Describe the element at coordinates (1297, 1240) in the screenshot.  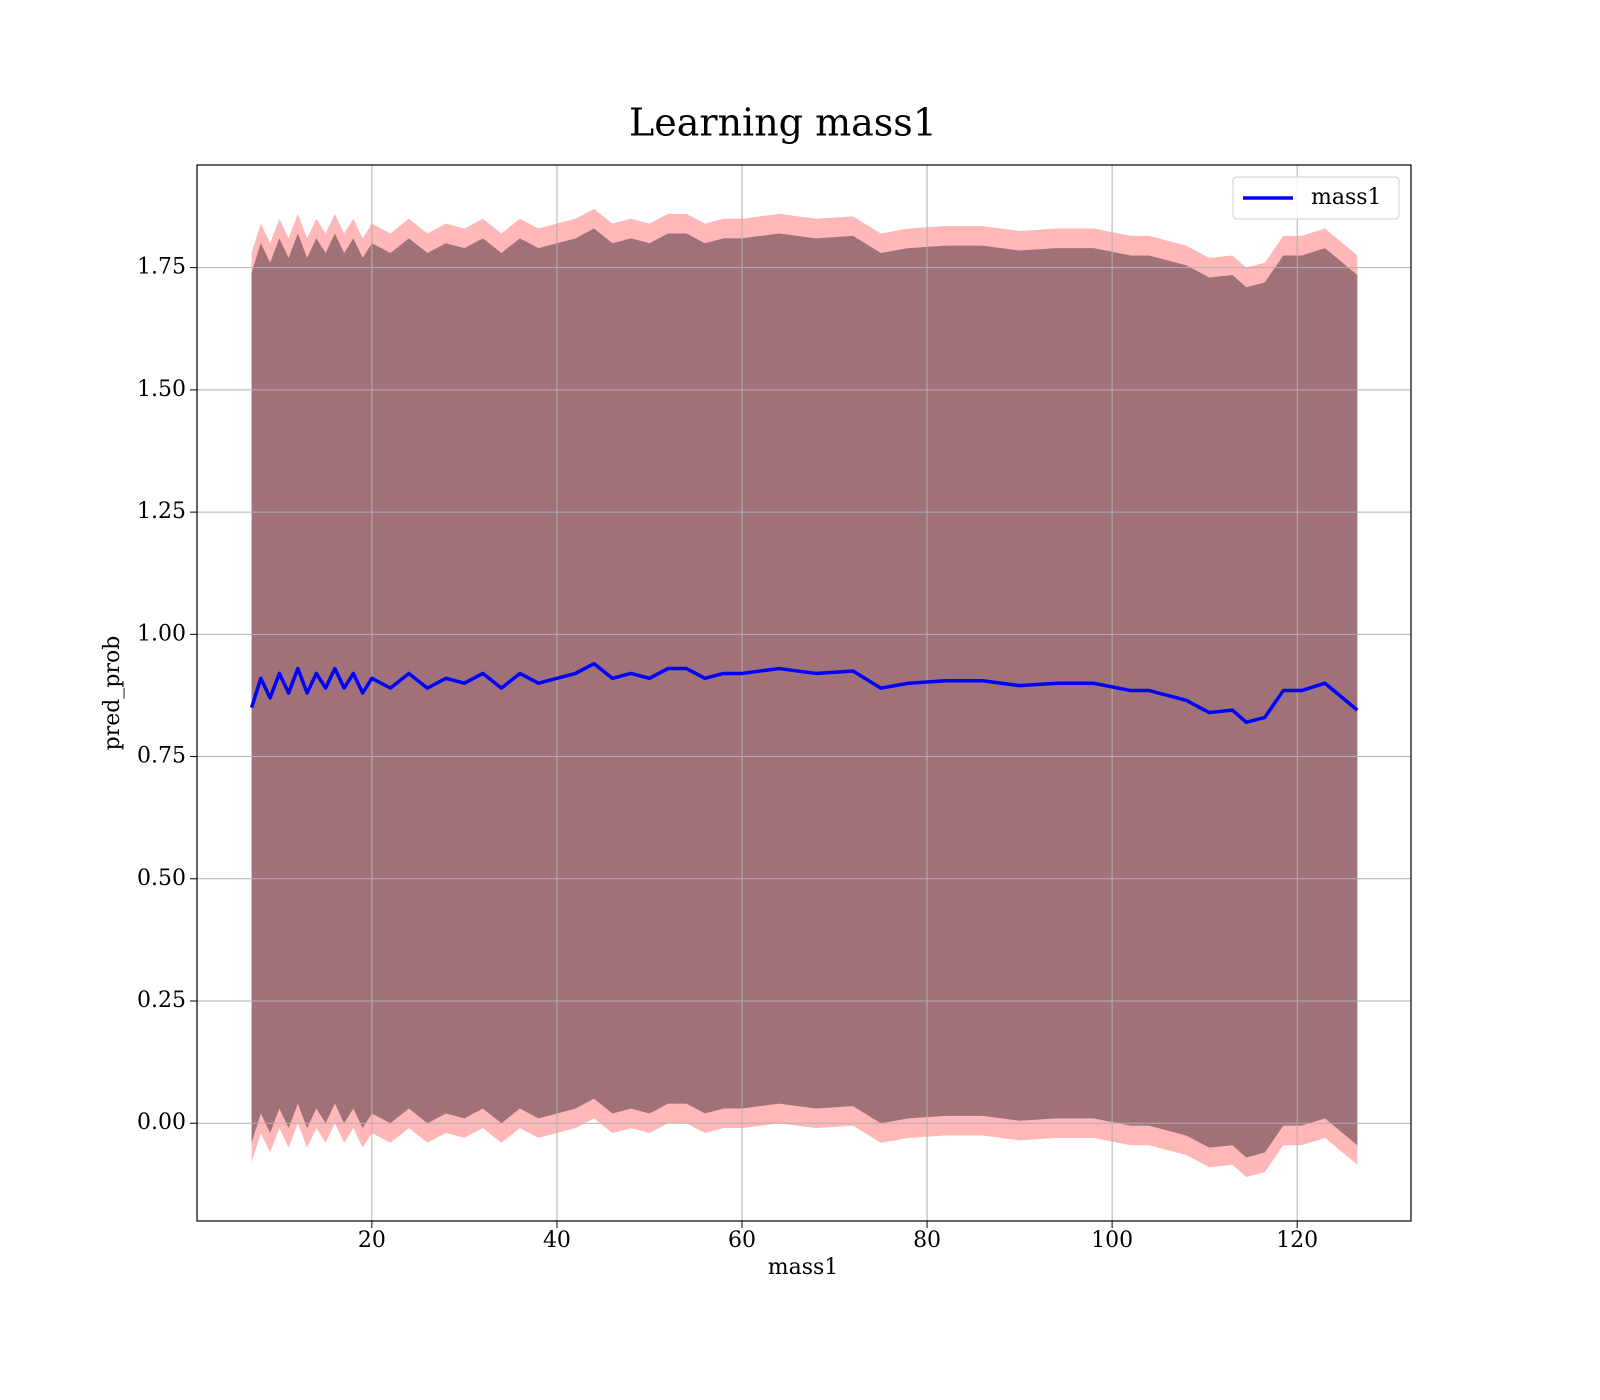
I see `x-tick-label: 120` at that location.